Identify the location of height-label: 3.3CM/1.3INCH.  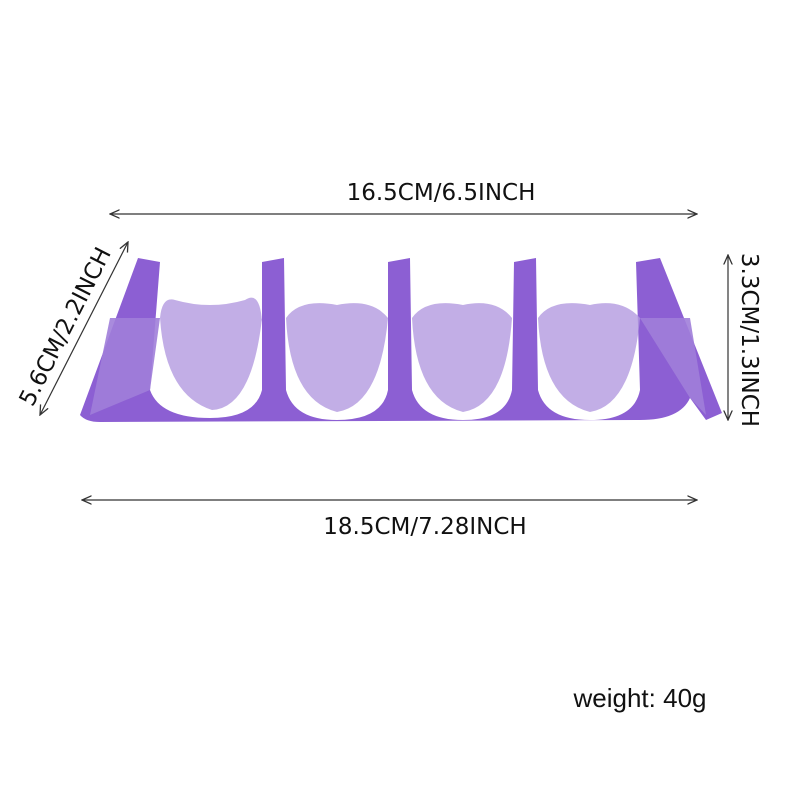
(749, 340).